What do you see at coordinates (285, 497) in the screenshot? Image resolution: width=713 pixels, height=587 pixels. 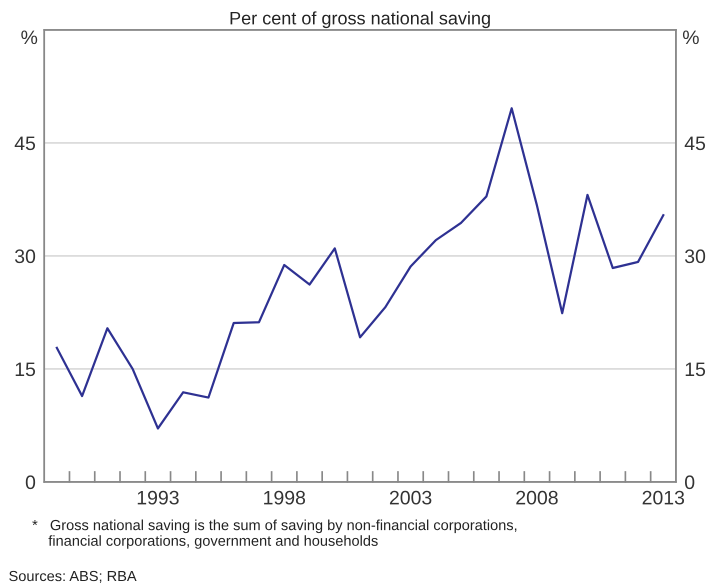 I see `x-tick-label: 1998` at bounding box center [285, 497].